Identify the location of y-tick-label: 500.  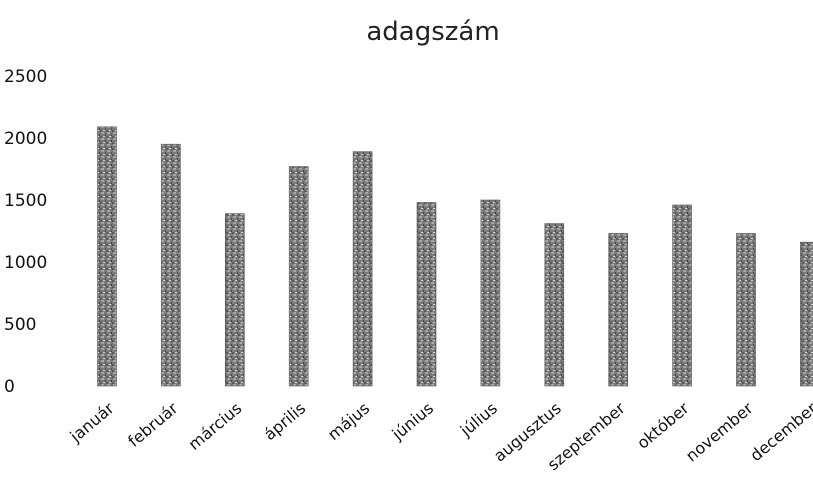
(20, 325).